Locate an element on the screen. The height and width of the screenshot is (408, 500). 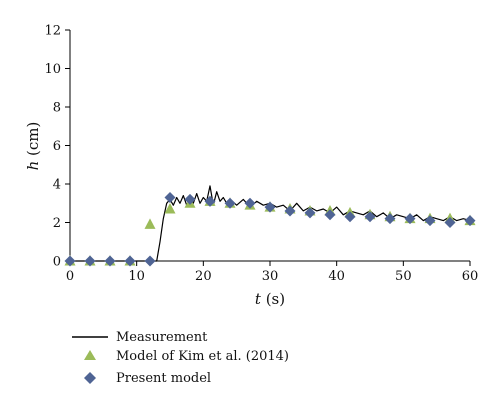
legend-diamond-swatch is located at coordinates (90, 378).